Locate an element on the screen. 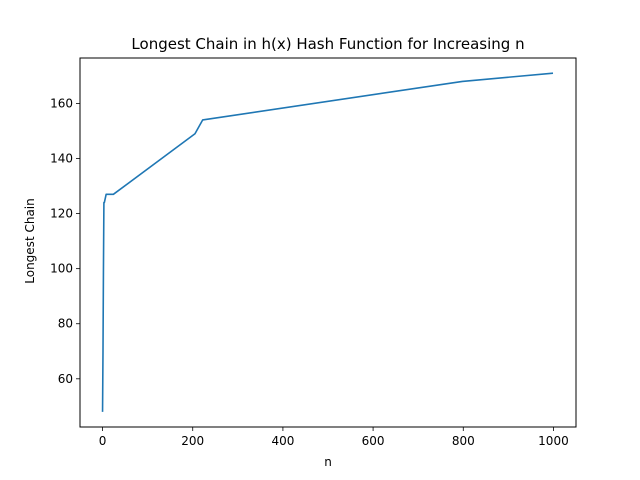  y-tick-label: 60 is located at coordinates (65, 379).